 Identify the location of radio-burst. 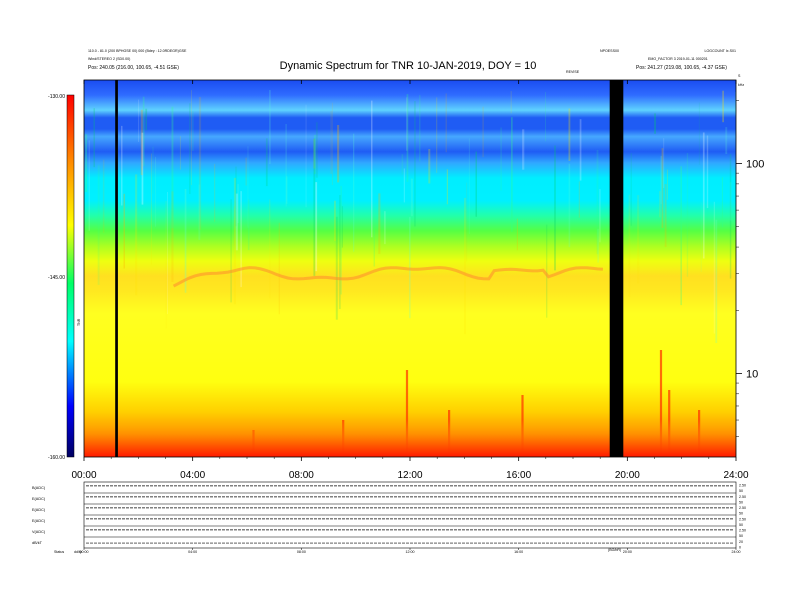
(661, 403).